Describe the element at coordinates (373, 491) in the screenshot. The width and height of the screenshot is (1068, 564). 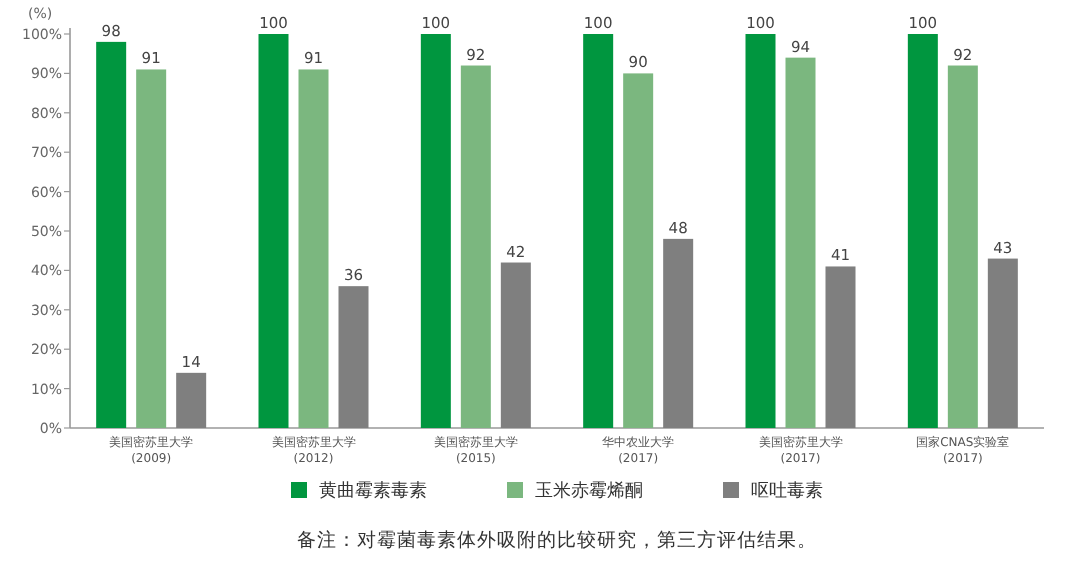
I see `legend-label: 黄曲霉素毒素` at that location.